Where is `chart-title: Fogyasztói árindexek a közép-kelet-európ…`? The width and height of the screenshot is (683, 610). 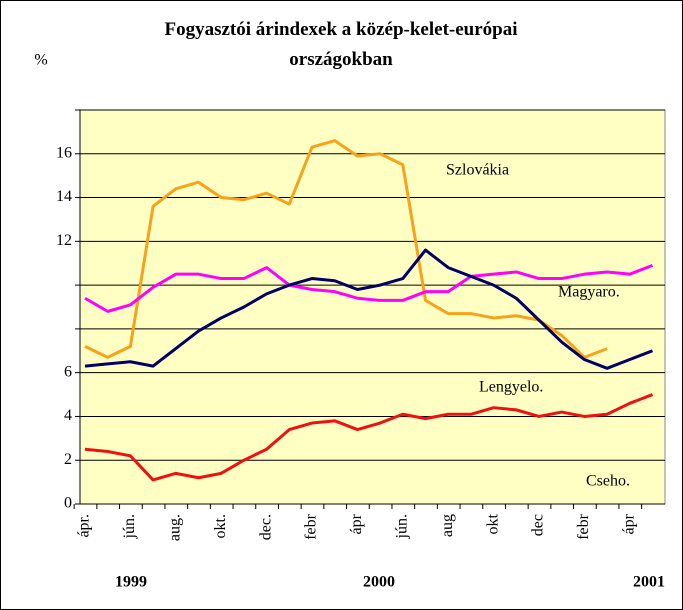
chart-title: Fogyasztói árindexek a közép-kelet-európ… is located at coordinates (341, 44).